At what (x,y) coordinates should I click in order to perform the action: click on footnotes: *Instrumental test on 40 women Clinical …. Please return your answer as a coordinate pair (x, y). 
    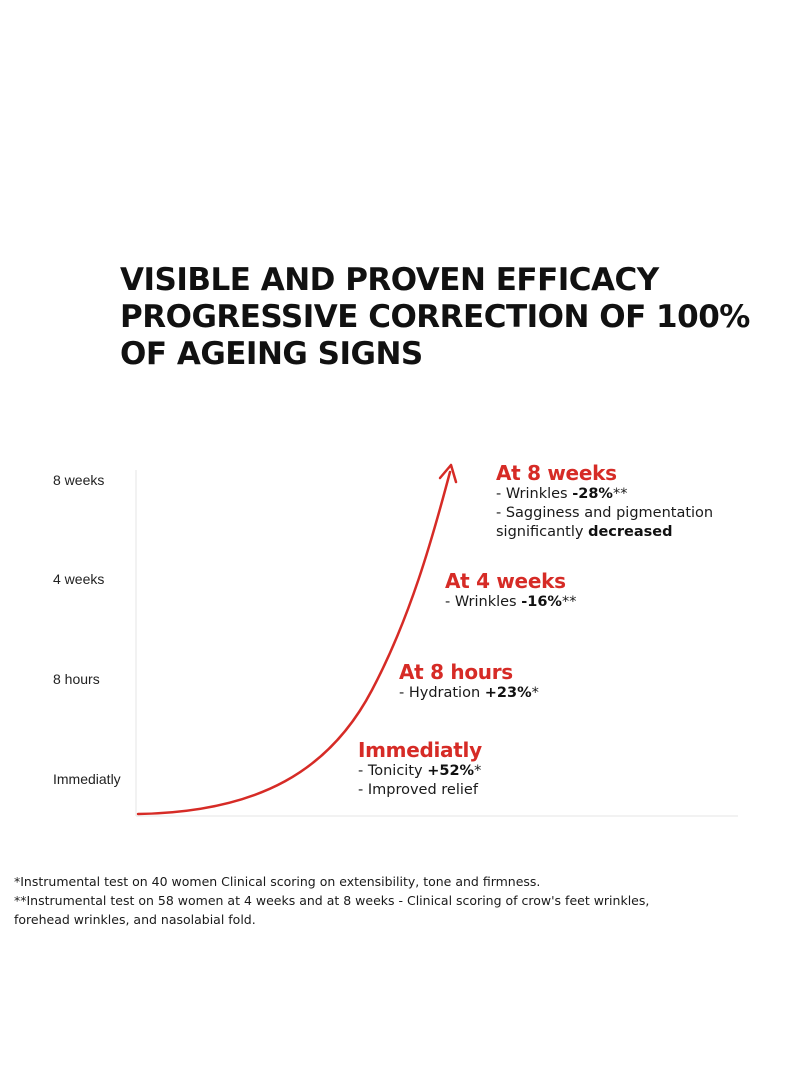
    Looking at the image, I should click on (399, 900).